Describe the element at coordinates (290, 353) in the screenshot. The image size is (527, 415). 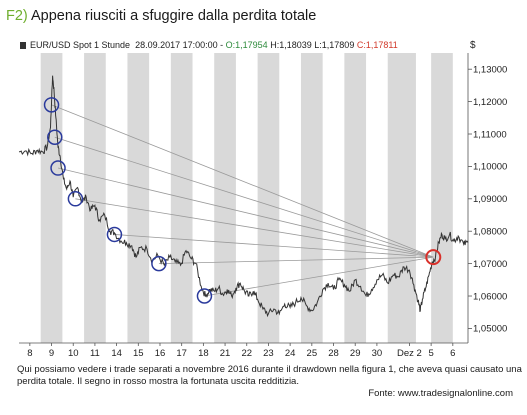
I see `x-tick-label: 24` at that location.